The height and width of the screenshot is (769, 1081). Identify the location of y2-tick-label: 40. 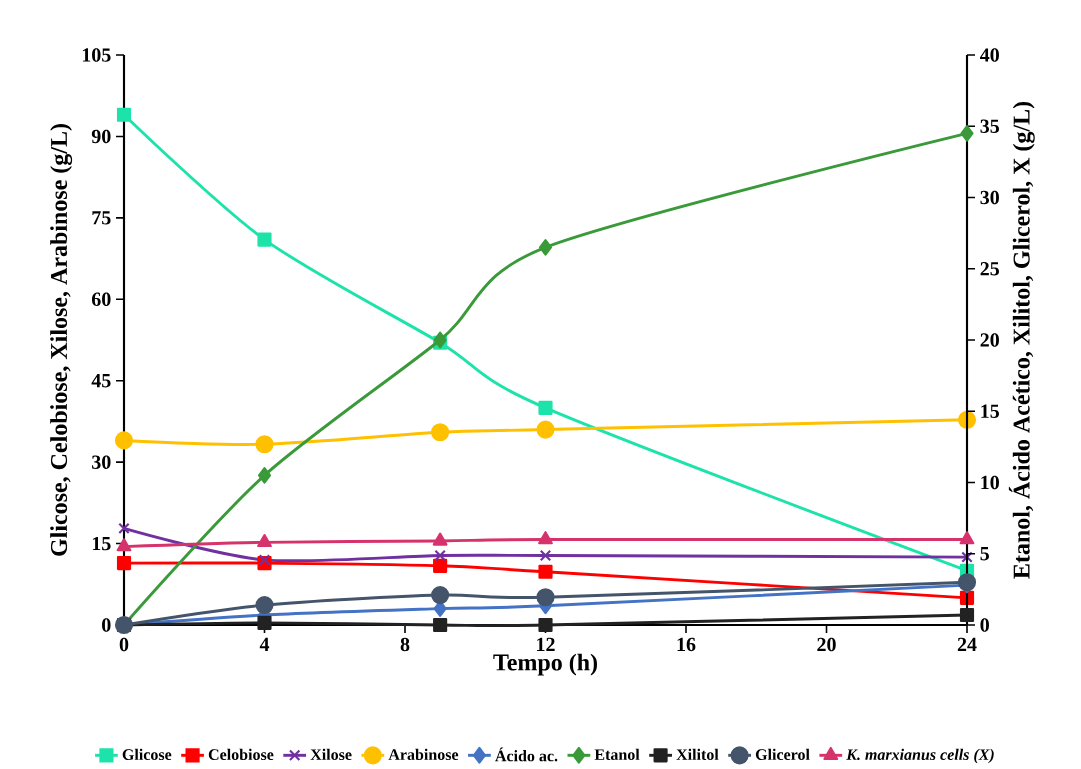
(989, 55).